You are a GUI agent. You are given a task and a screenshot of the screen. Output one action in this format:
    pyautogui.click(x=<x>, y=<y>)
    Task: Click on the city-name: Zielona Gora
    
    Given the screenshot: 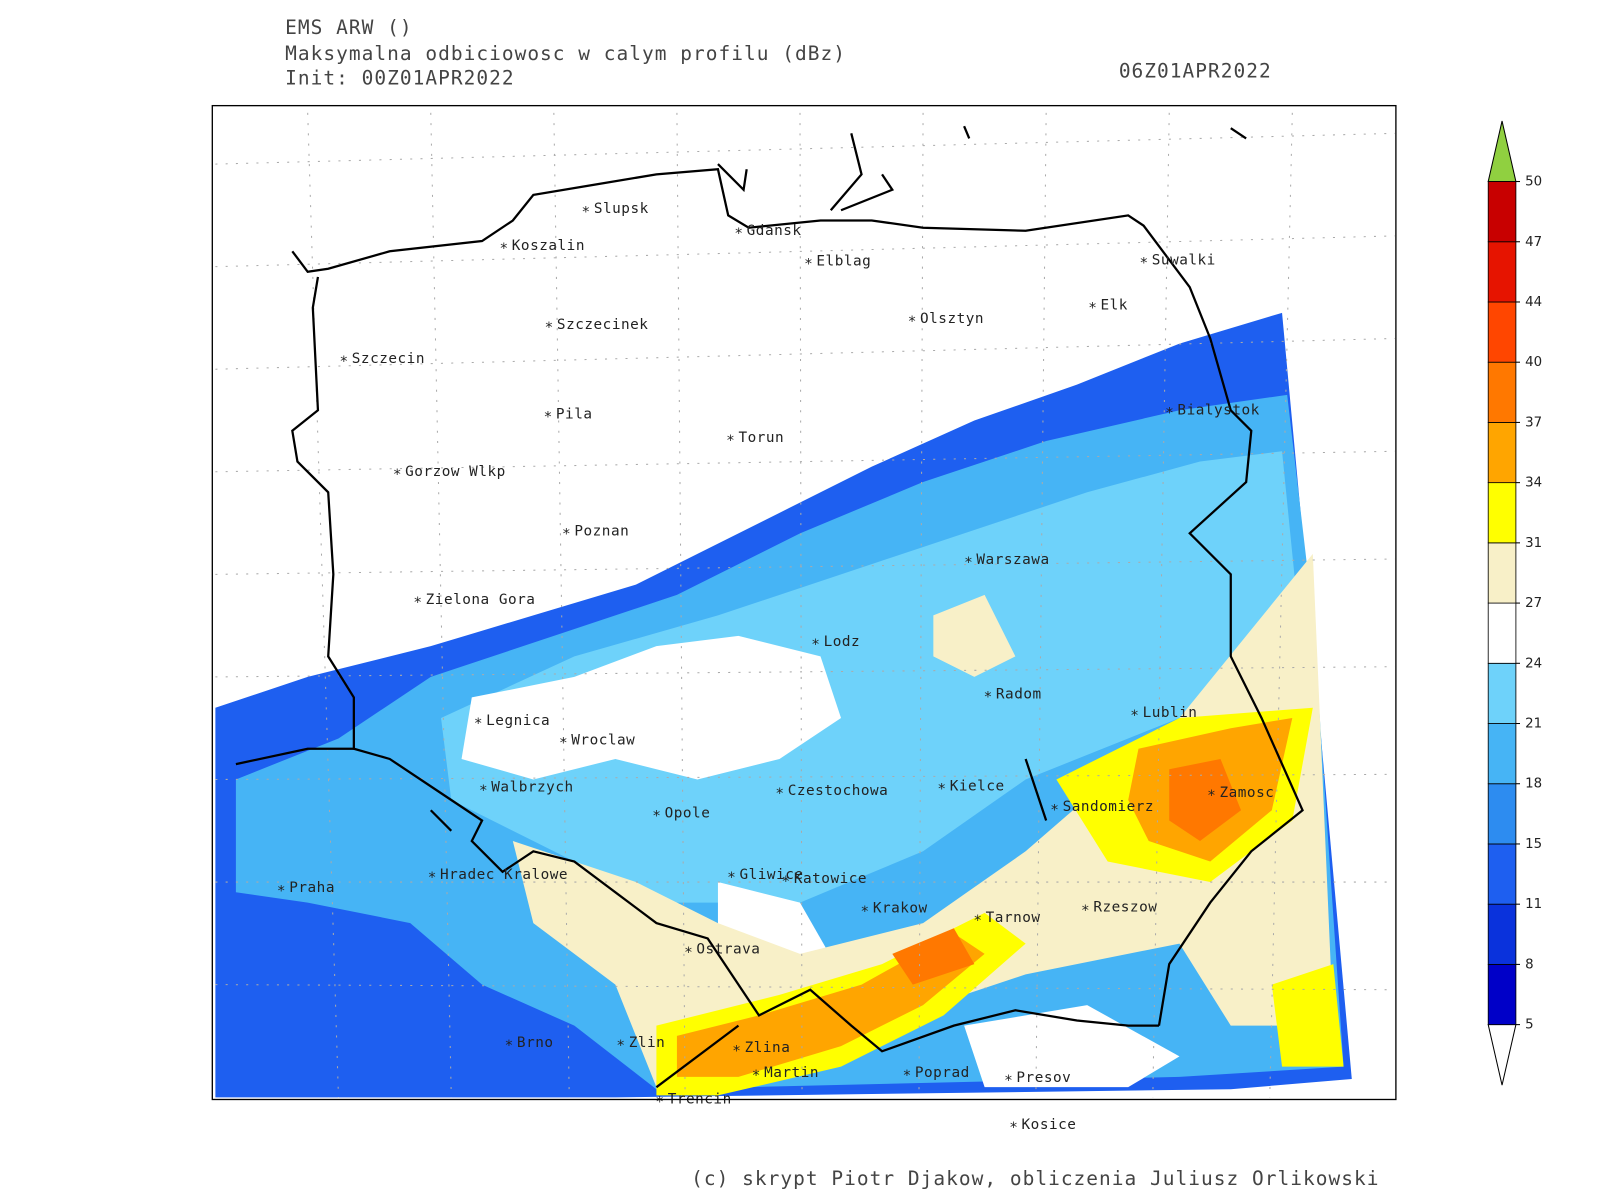 What is the action you would take?
    pyautogui.click(x=481, y=600)
    